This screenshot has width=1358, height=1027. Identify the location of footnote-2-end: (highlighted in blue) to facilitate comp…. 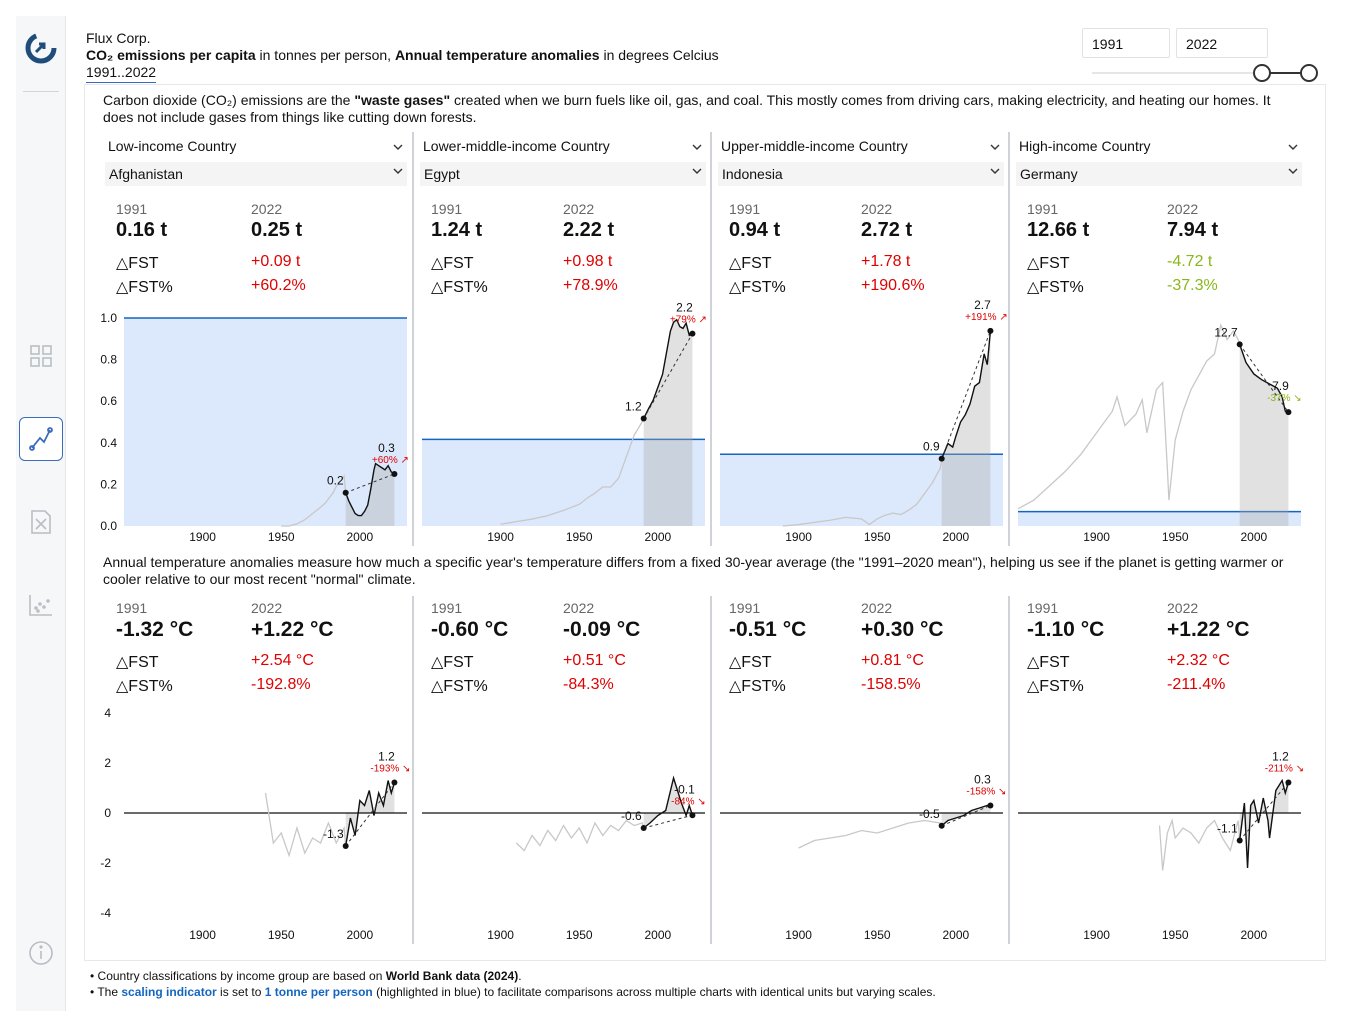
(654, 992).